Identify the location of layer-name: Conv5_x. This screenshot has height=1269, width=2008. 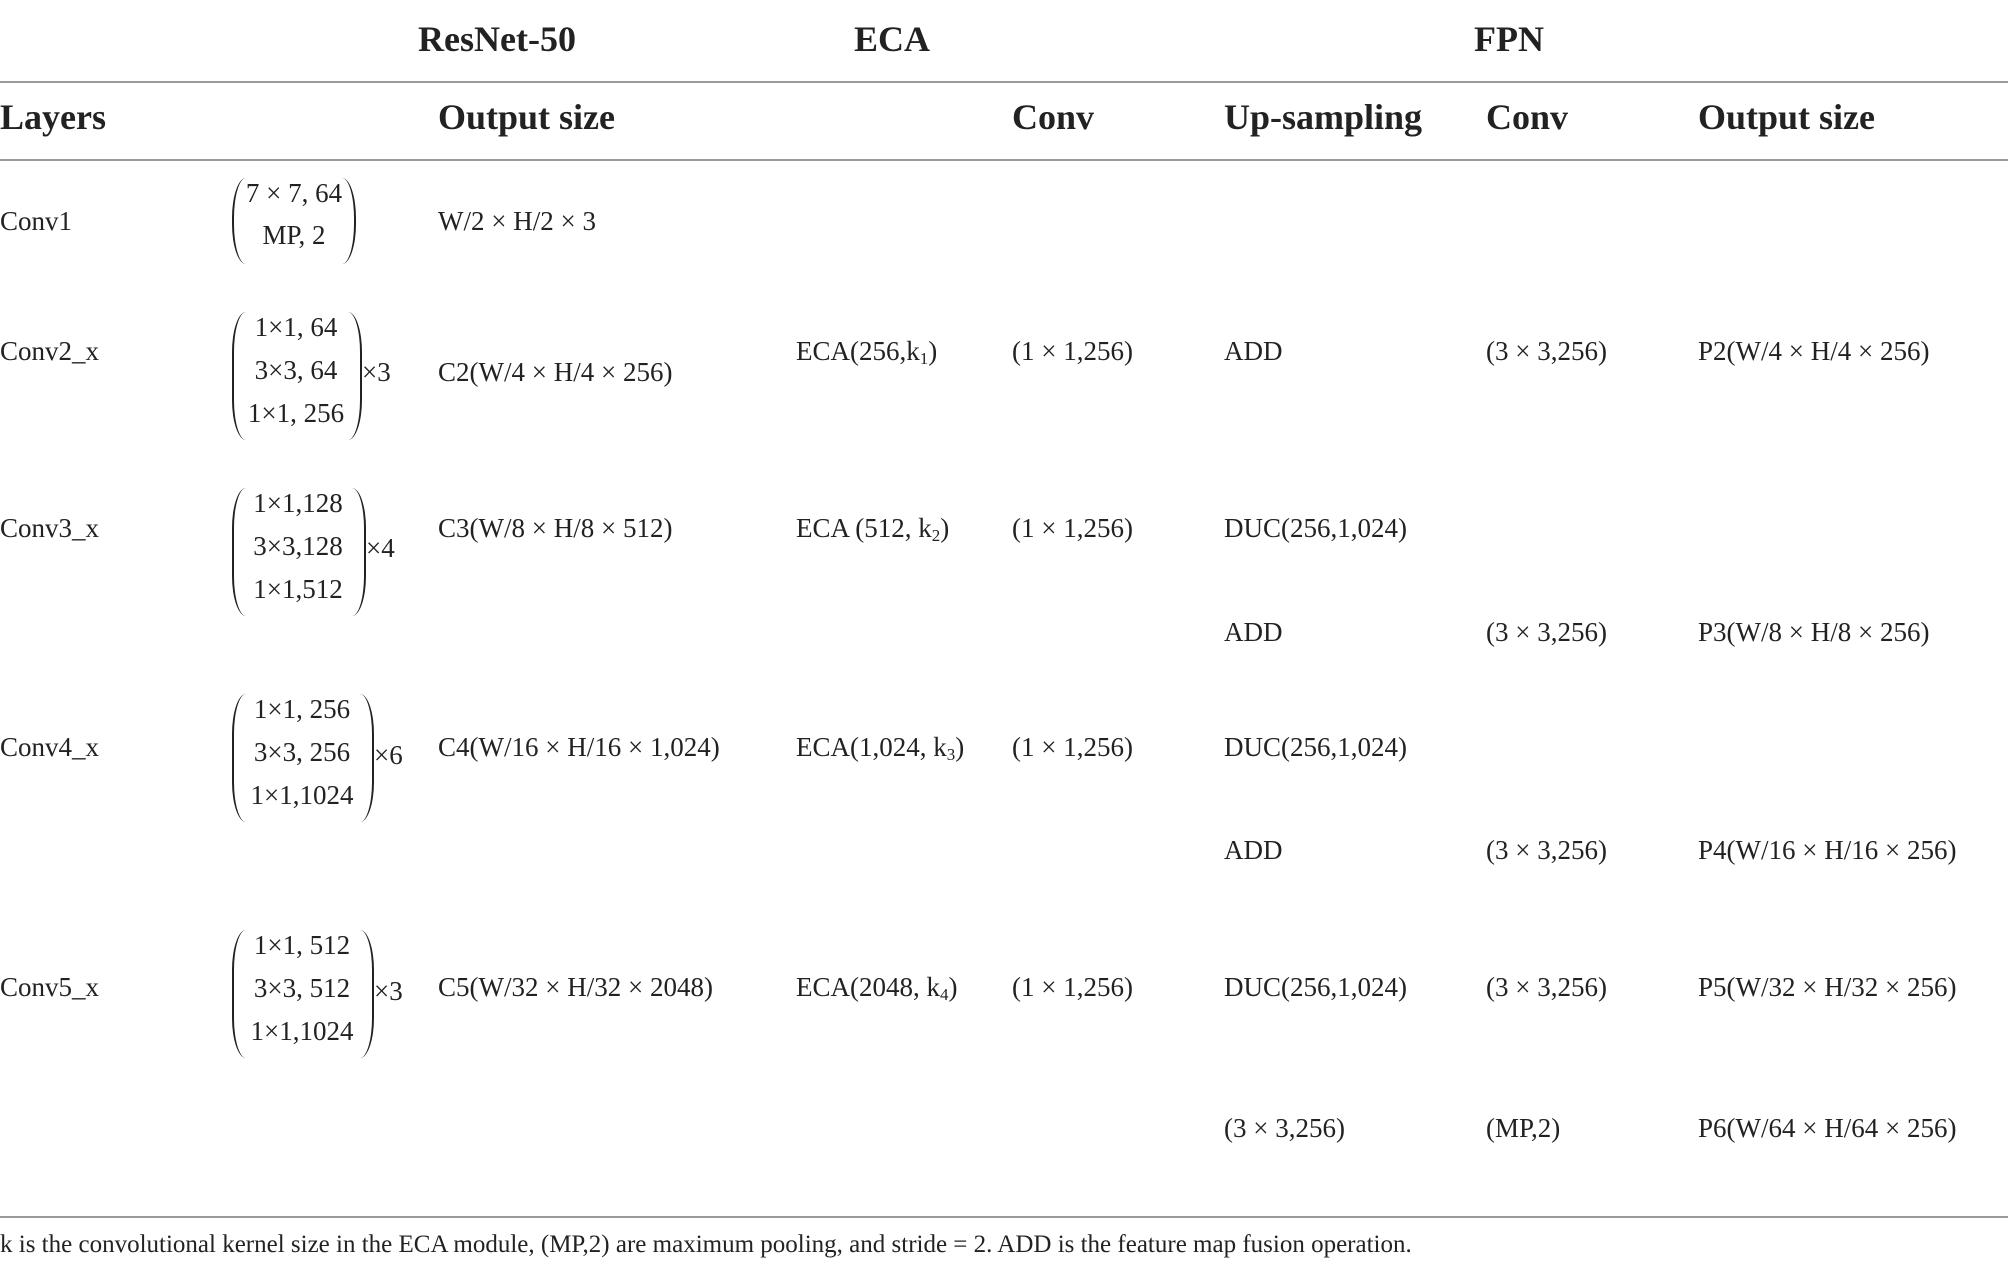
(50, 987).